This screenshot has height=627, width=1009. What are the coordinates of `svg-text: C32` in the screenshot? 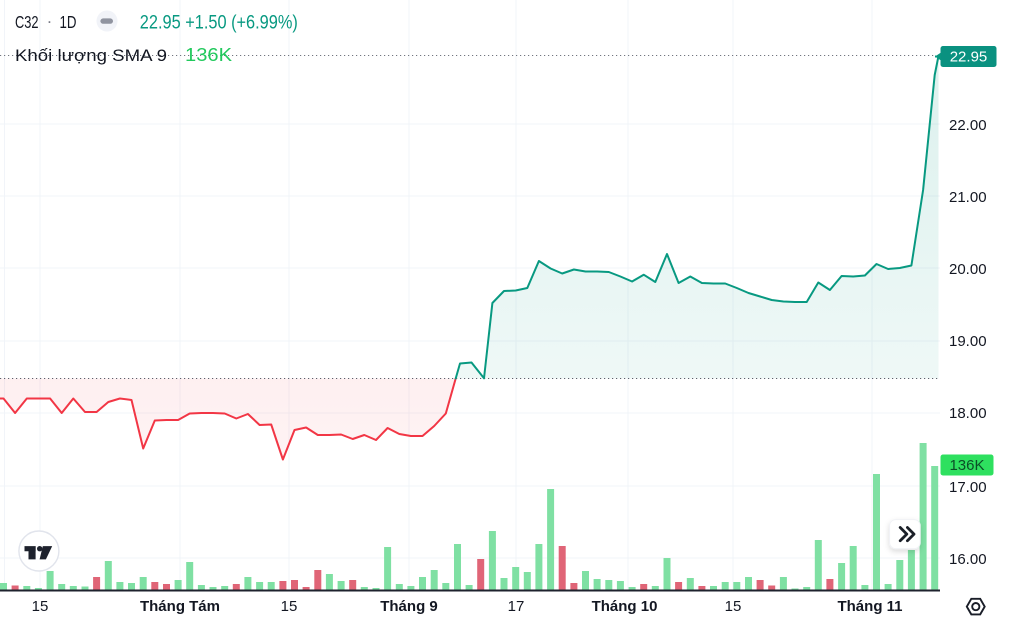 It's located at (27, 22).